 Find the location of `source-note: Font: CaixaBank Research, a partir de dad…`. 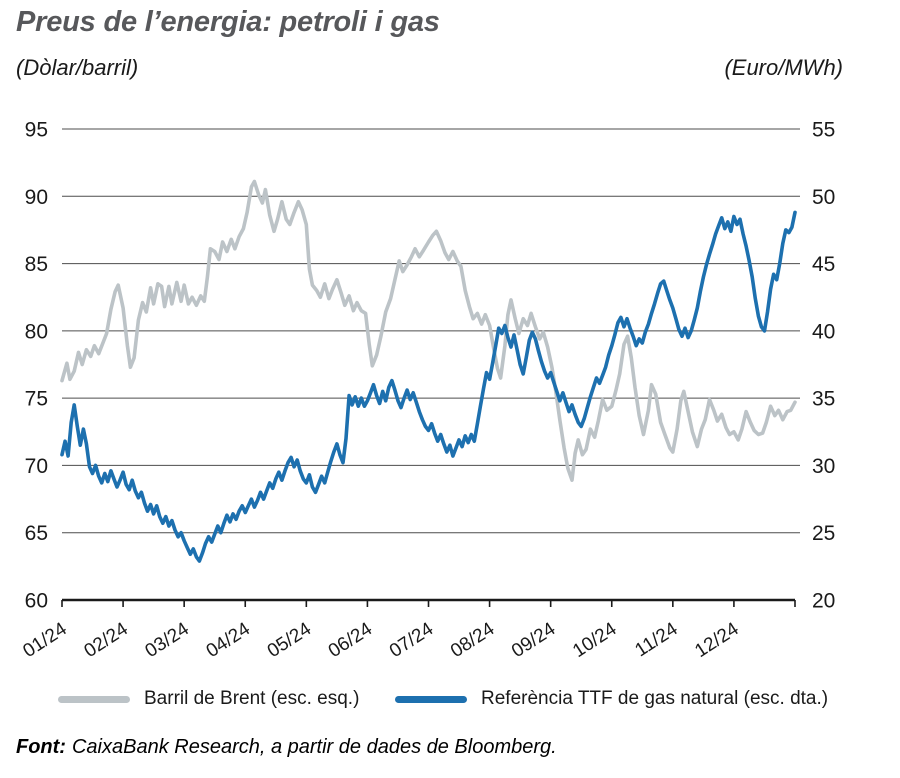

source-note: Font: CaixaBank Research, a partir de dad… is located at coordinates (286, 747).